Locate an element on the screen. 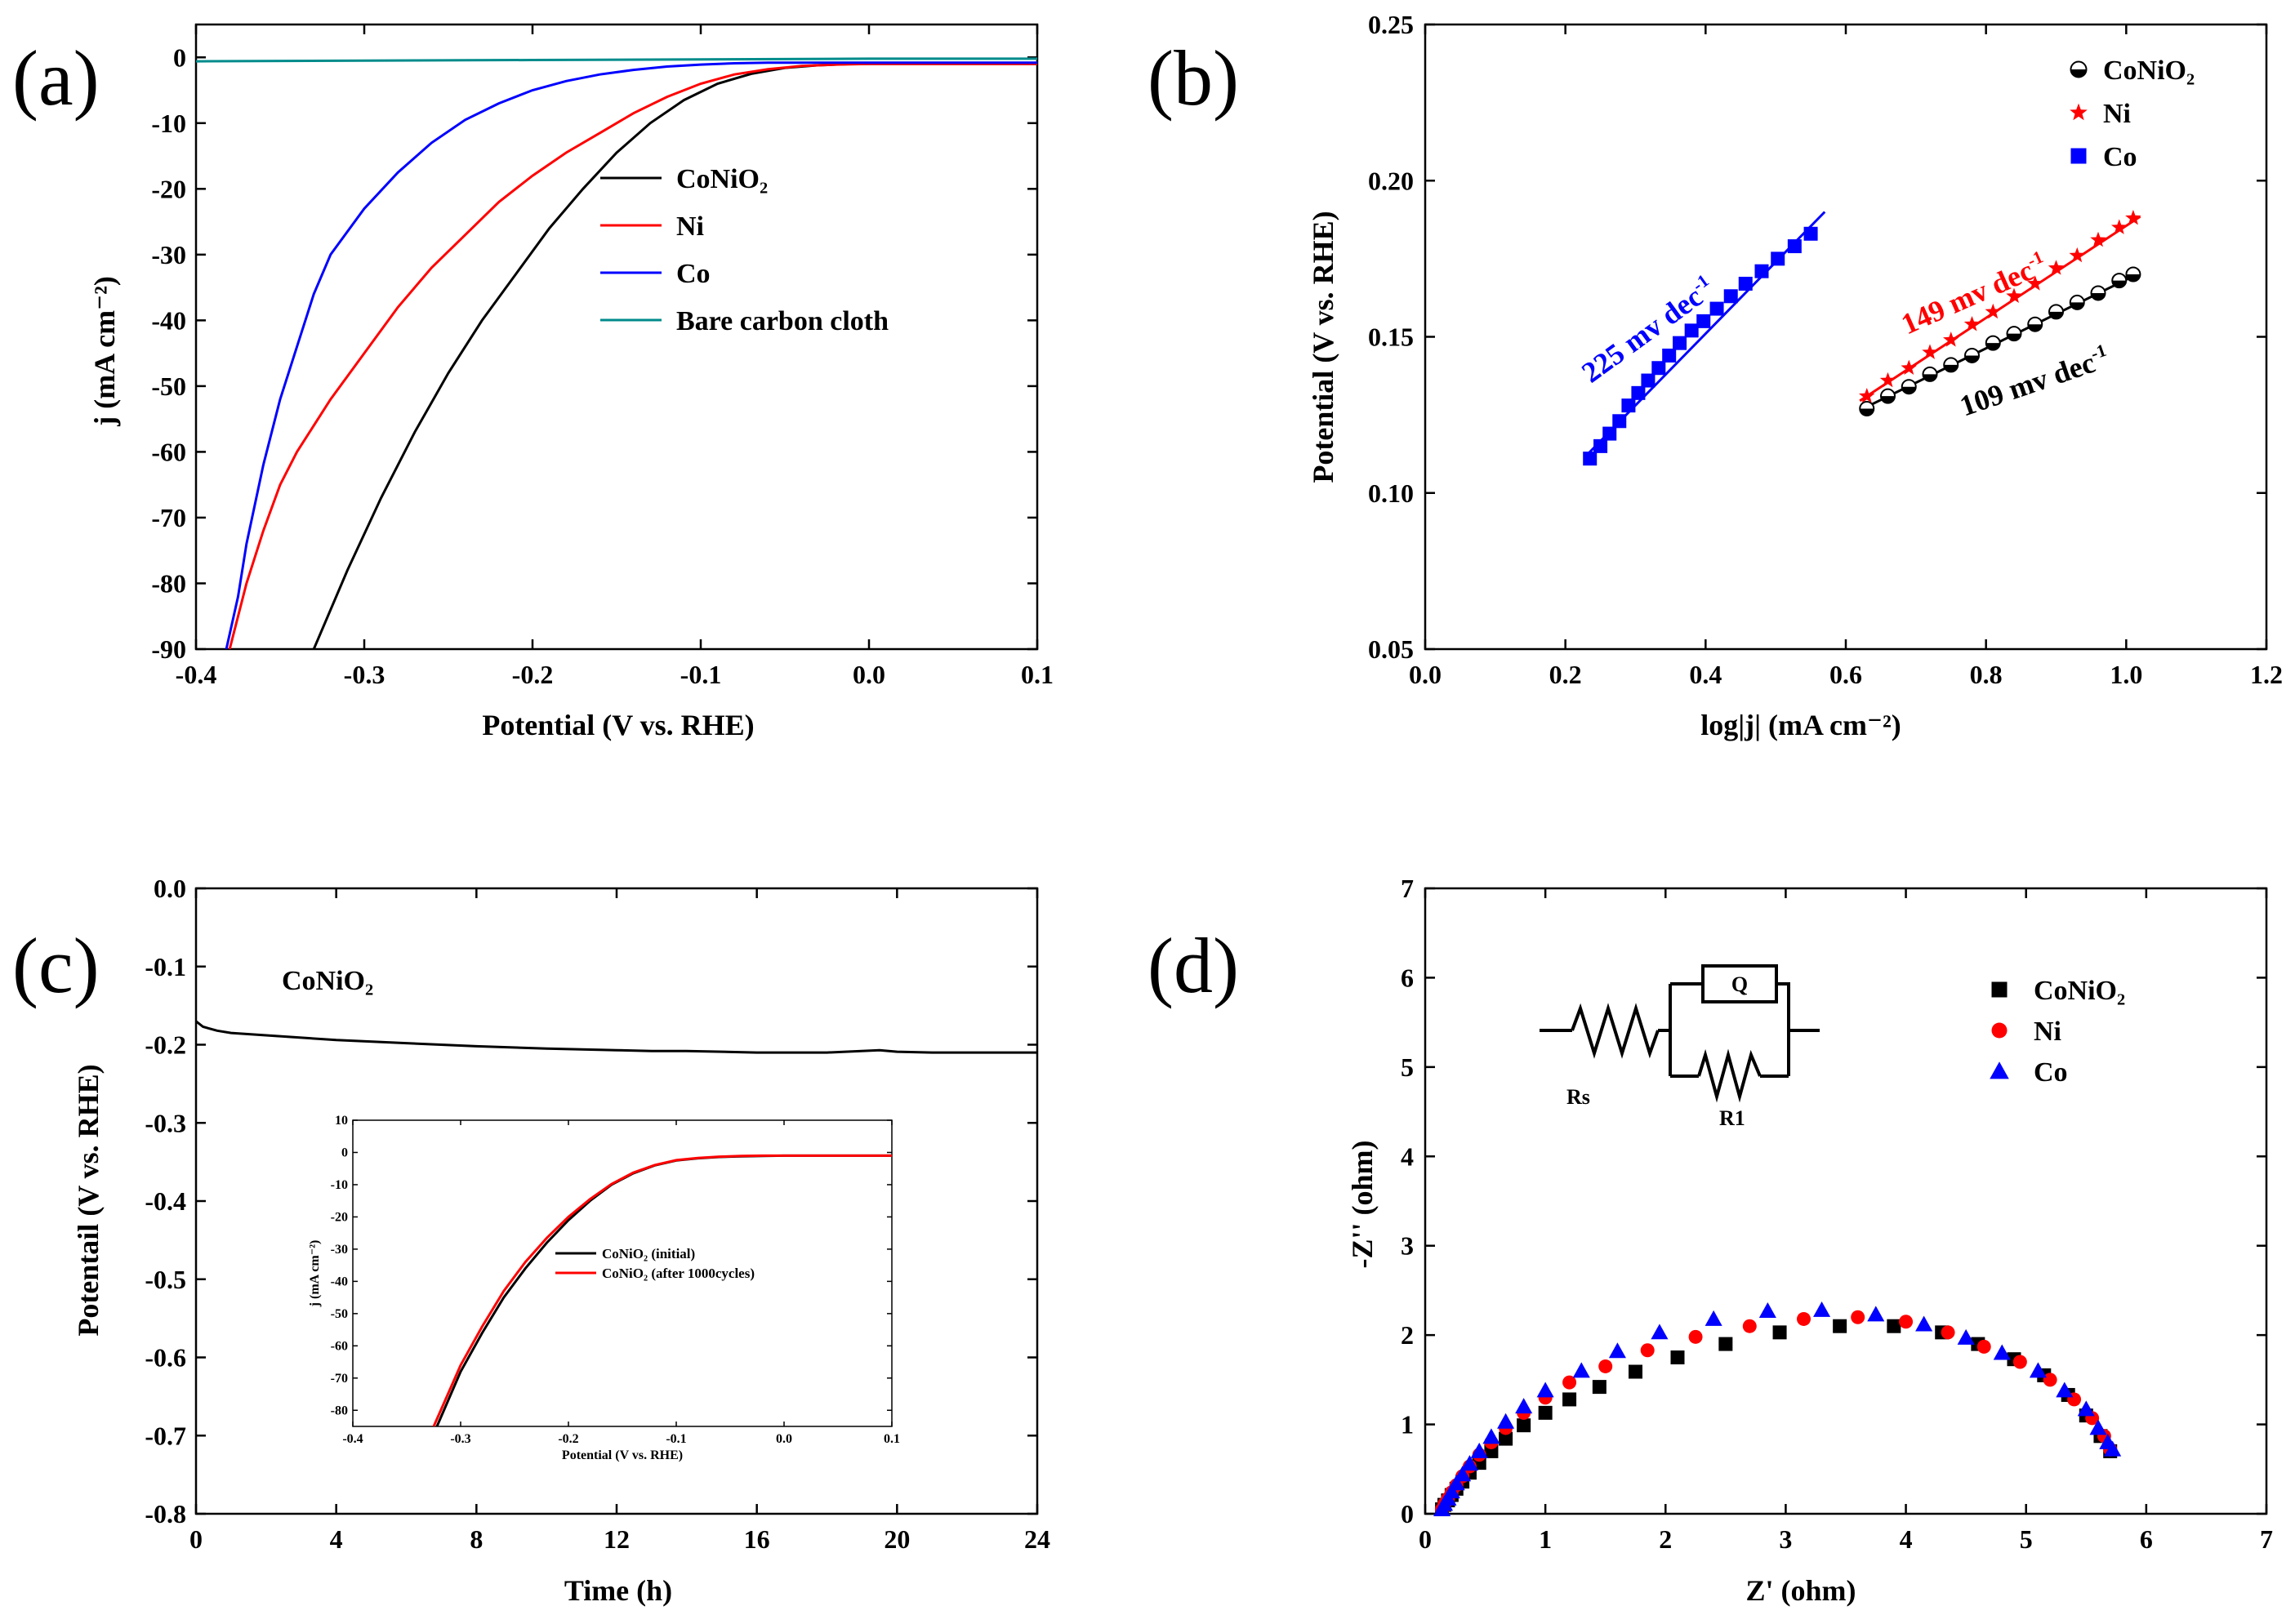 The width and height of the screenshot is (2295, 1624). panel-a-ytick-label: -40 is located at coordinates (168, 320).